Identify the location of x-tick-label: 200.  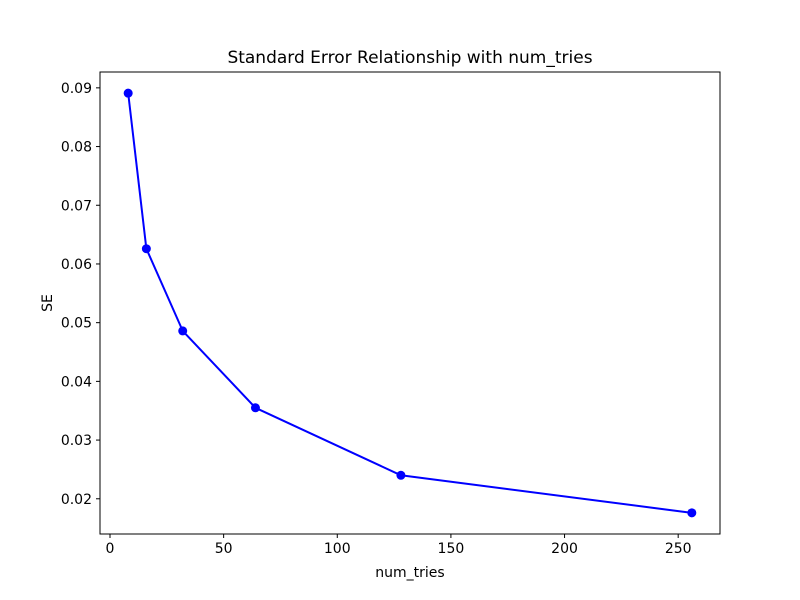
(564, 549).